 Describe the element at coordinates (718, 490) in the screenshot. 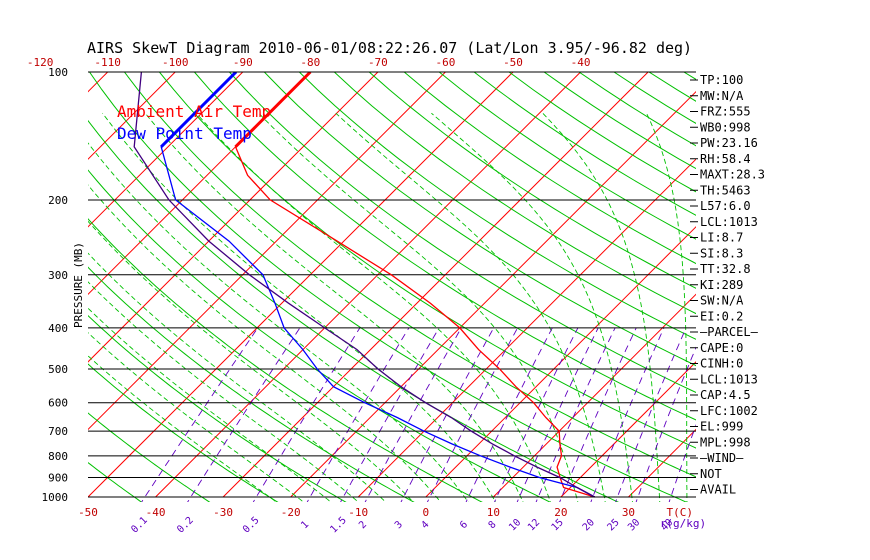

I see `side-panel-item: AVAIL` at that location.